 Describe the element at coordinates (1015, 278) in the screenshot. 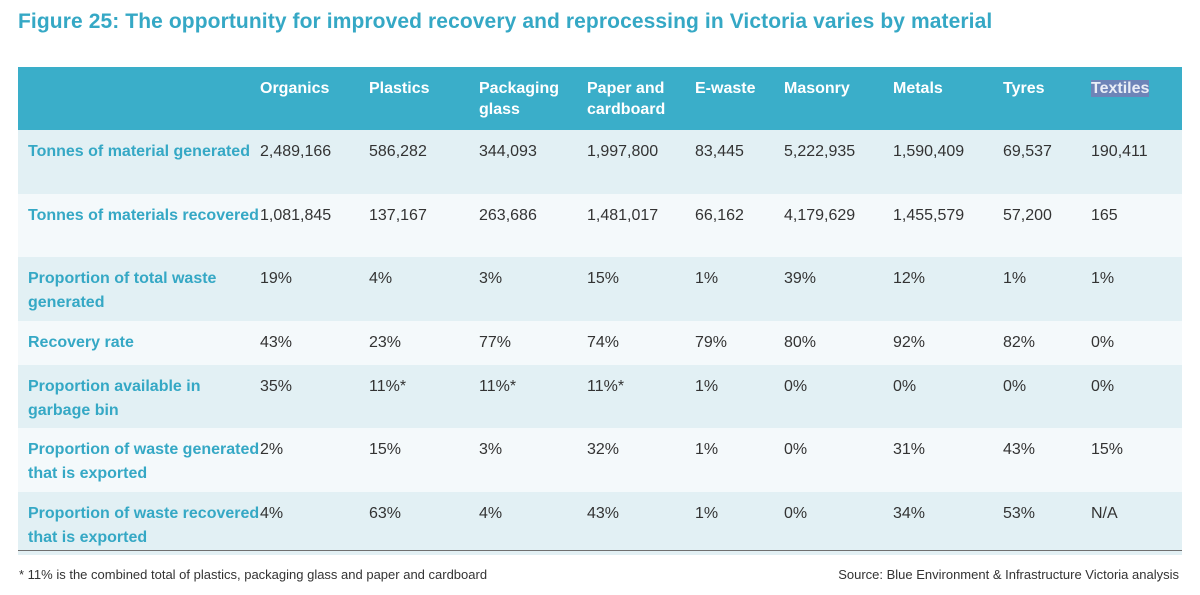

I see `cell-tyres: 1%` at that location.